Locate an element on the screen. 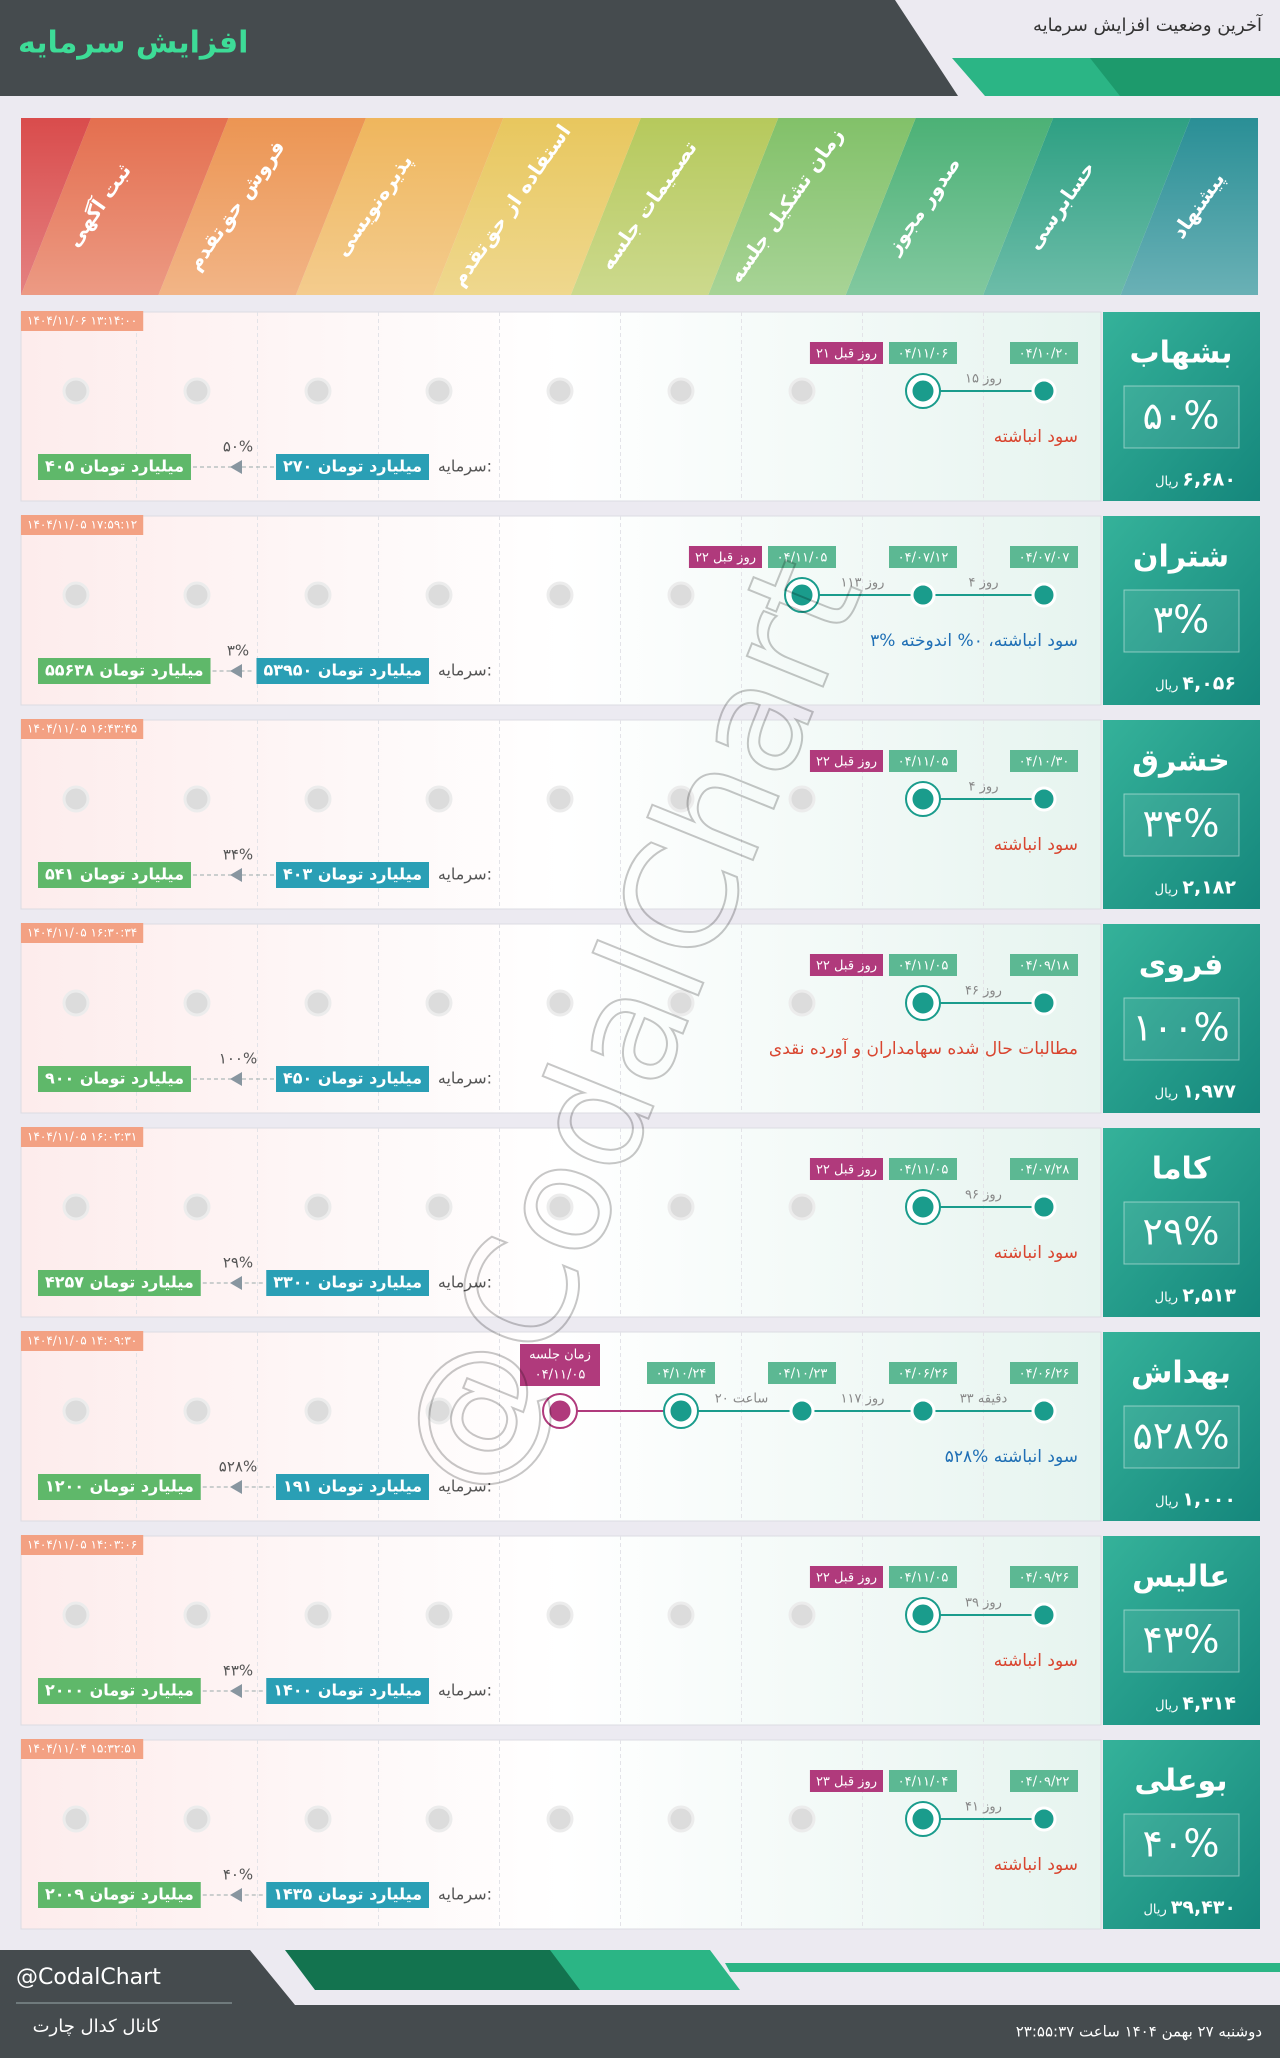  company-name: بوعلی is located at coordinates (1180, 1781).